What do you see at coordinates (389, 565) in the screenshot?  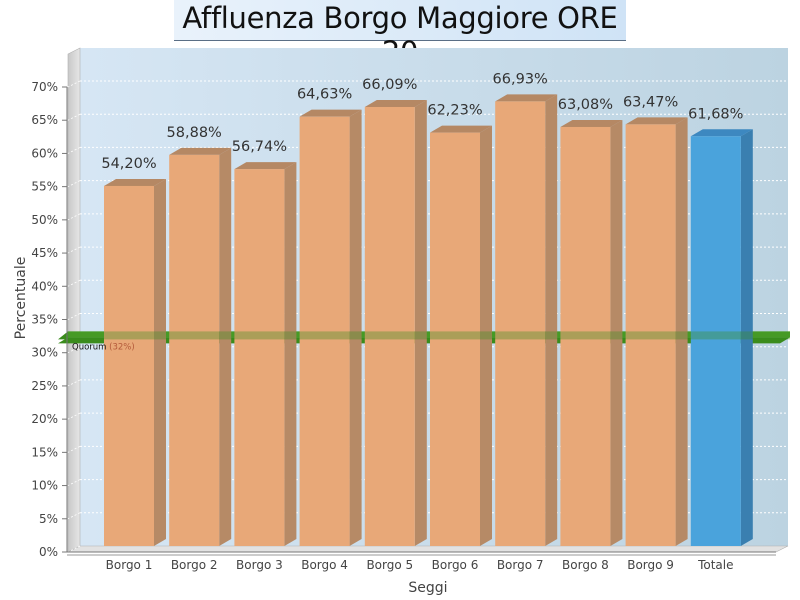 I see `x-tick-label: Borgo 5` at bounding box center [389, 565].